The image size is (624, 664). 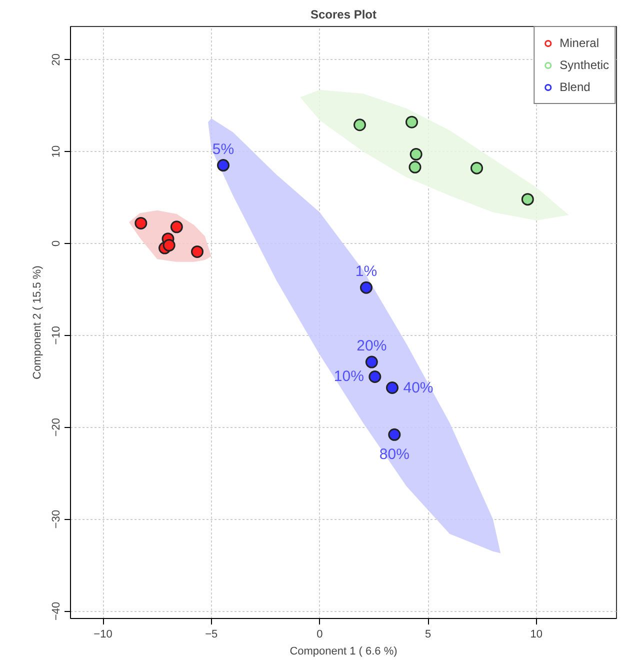 I want to click on annotation: 10%, so click(x=349, y=377).